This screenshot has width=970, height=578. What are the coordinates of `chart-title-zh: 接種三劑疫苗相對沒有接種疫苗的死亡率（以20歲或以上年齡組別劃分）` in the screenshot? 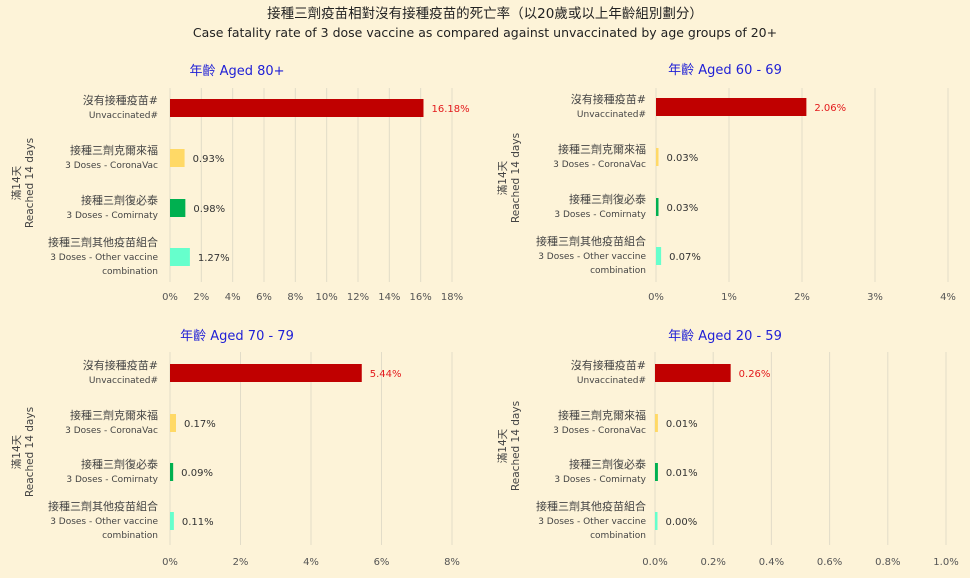 It's located at (485, 14).